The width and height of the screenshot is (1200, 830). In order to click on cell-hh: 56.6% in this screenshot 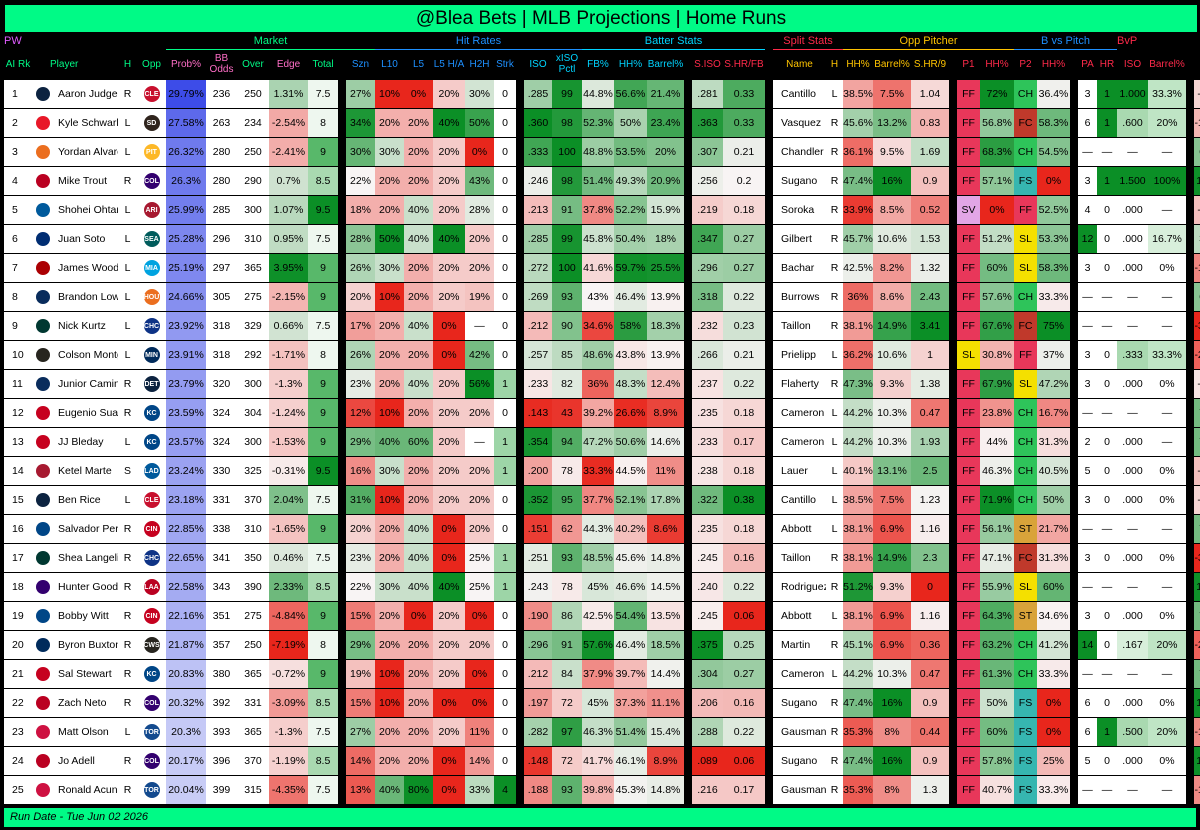, I will do `click(630, 94)`.